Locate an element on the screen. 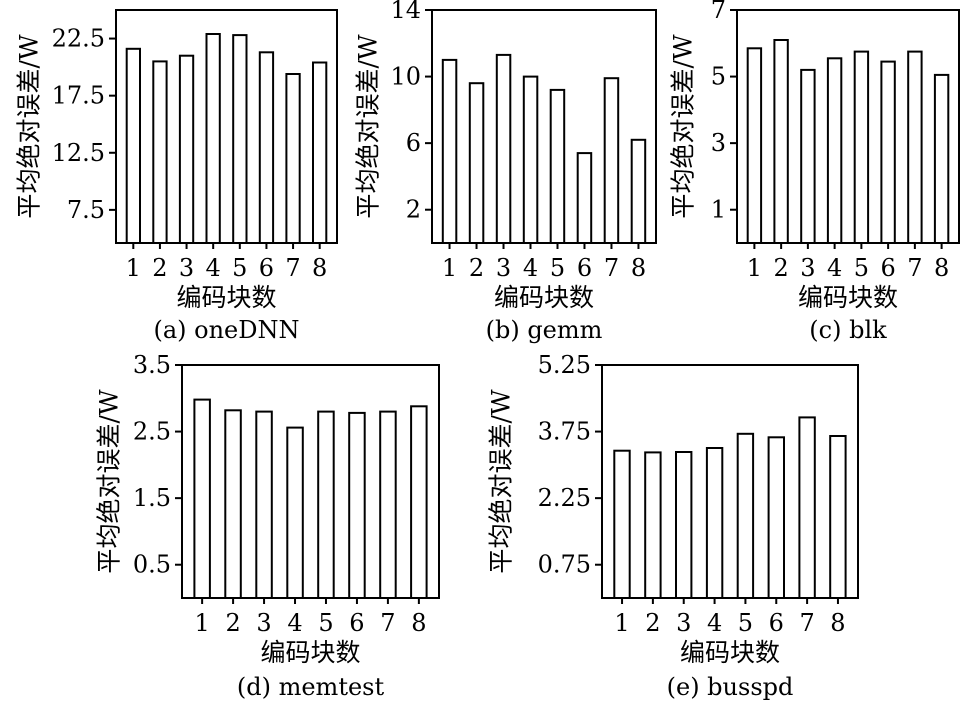  y-tick-label: 17.5 is located at coordinates (78, 96).